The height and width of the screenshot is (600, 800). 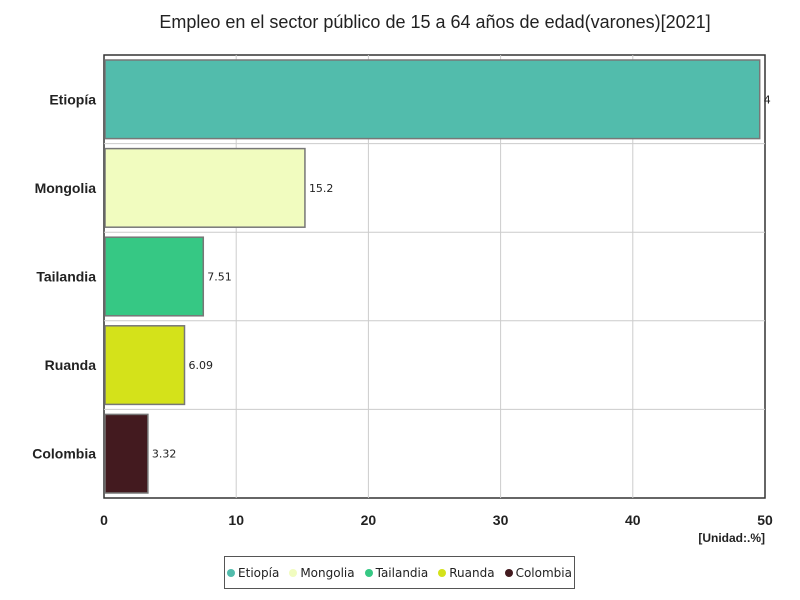 I want to click on legend-item: Ruanda, so click(x=466, y=572).